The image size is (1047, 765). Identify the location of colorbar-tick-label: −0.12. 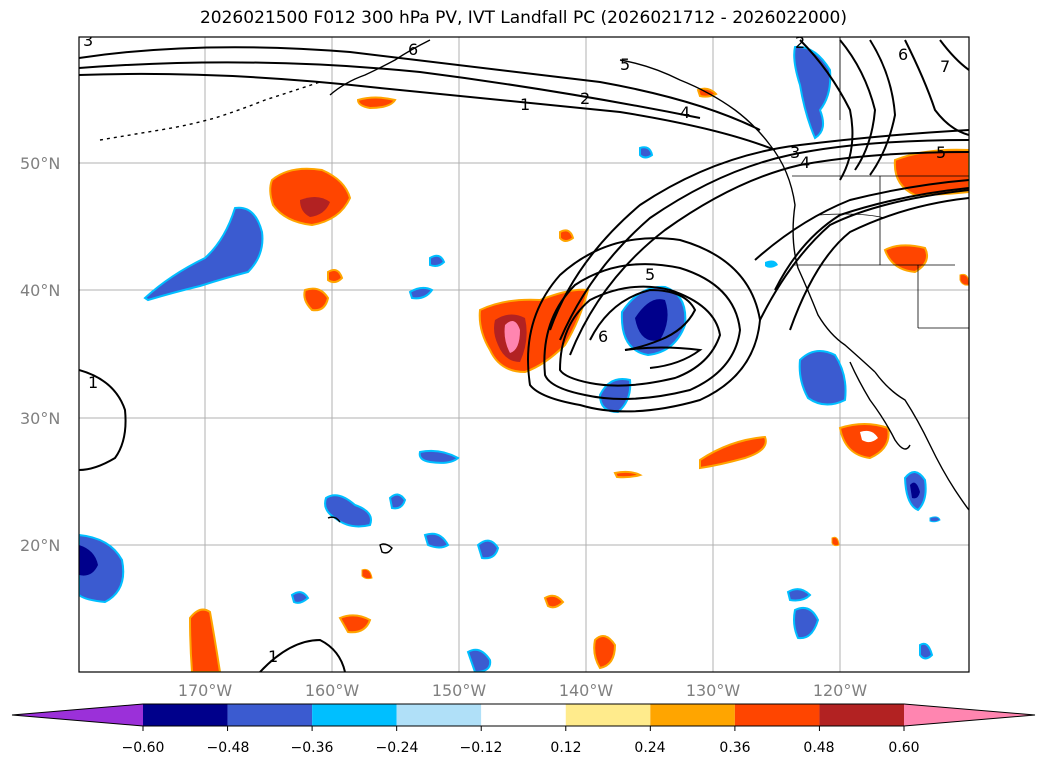
(481, 748).